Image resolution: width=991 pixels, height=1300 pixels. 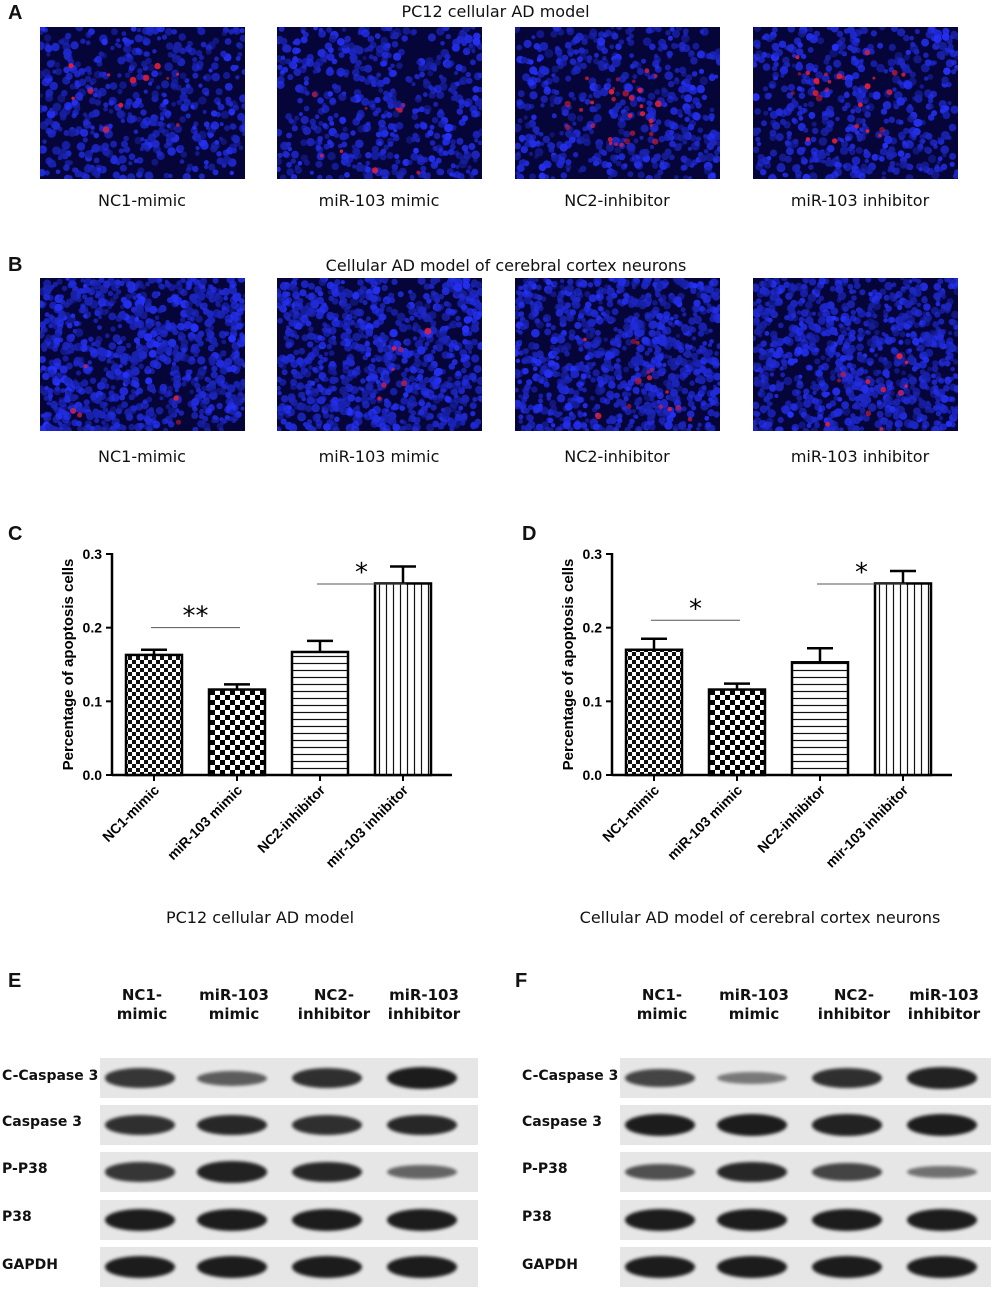 What do you see at coordinates (617, 456) in the screenshot?
I see `image-caption: NC2-inhibitor` at bounding box center [617, 456].